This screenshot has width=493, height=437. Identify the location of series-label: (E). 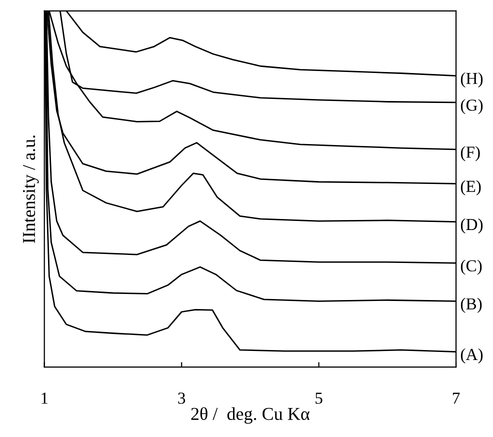
(470, 188).